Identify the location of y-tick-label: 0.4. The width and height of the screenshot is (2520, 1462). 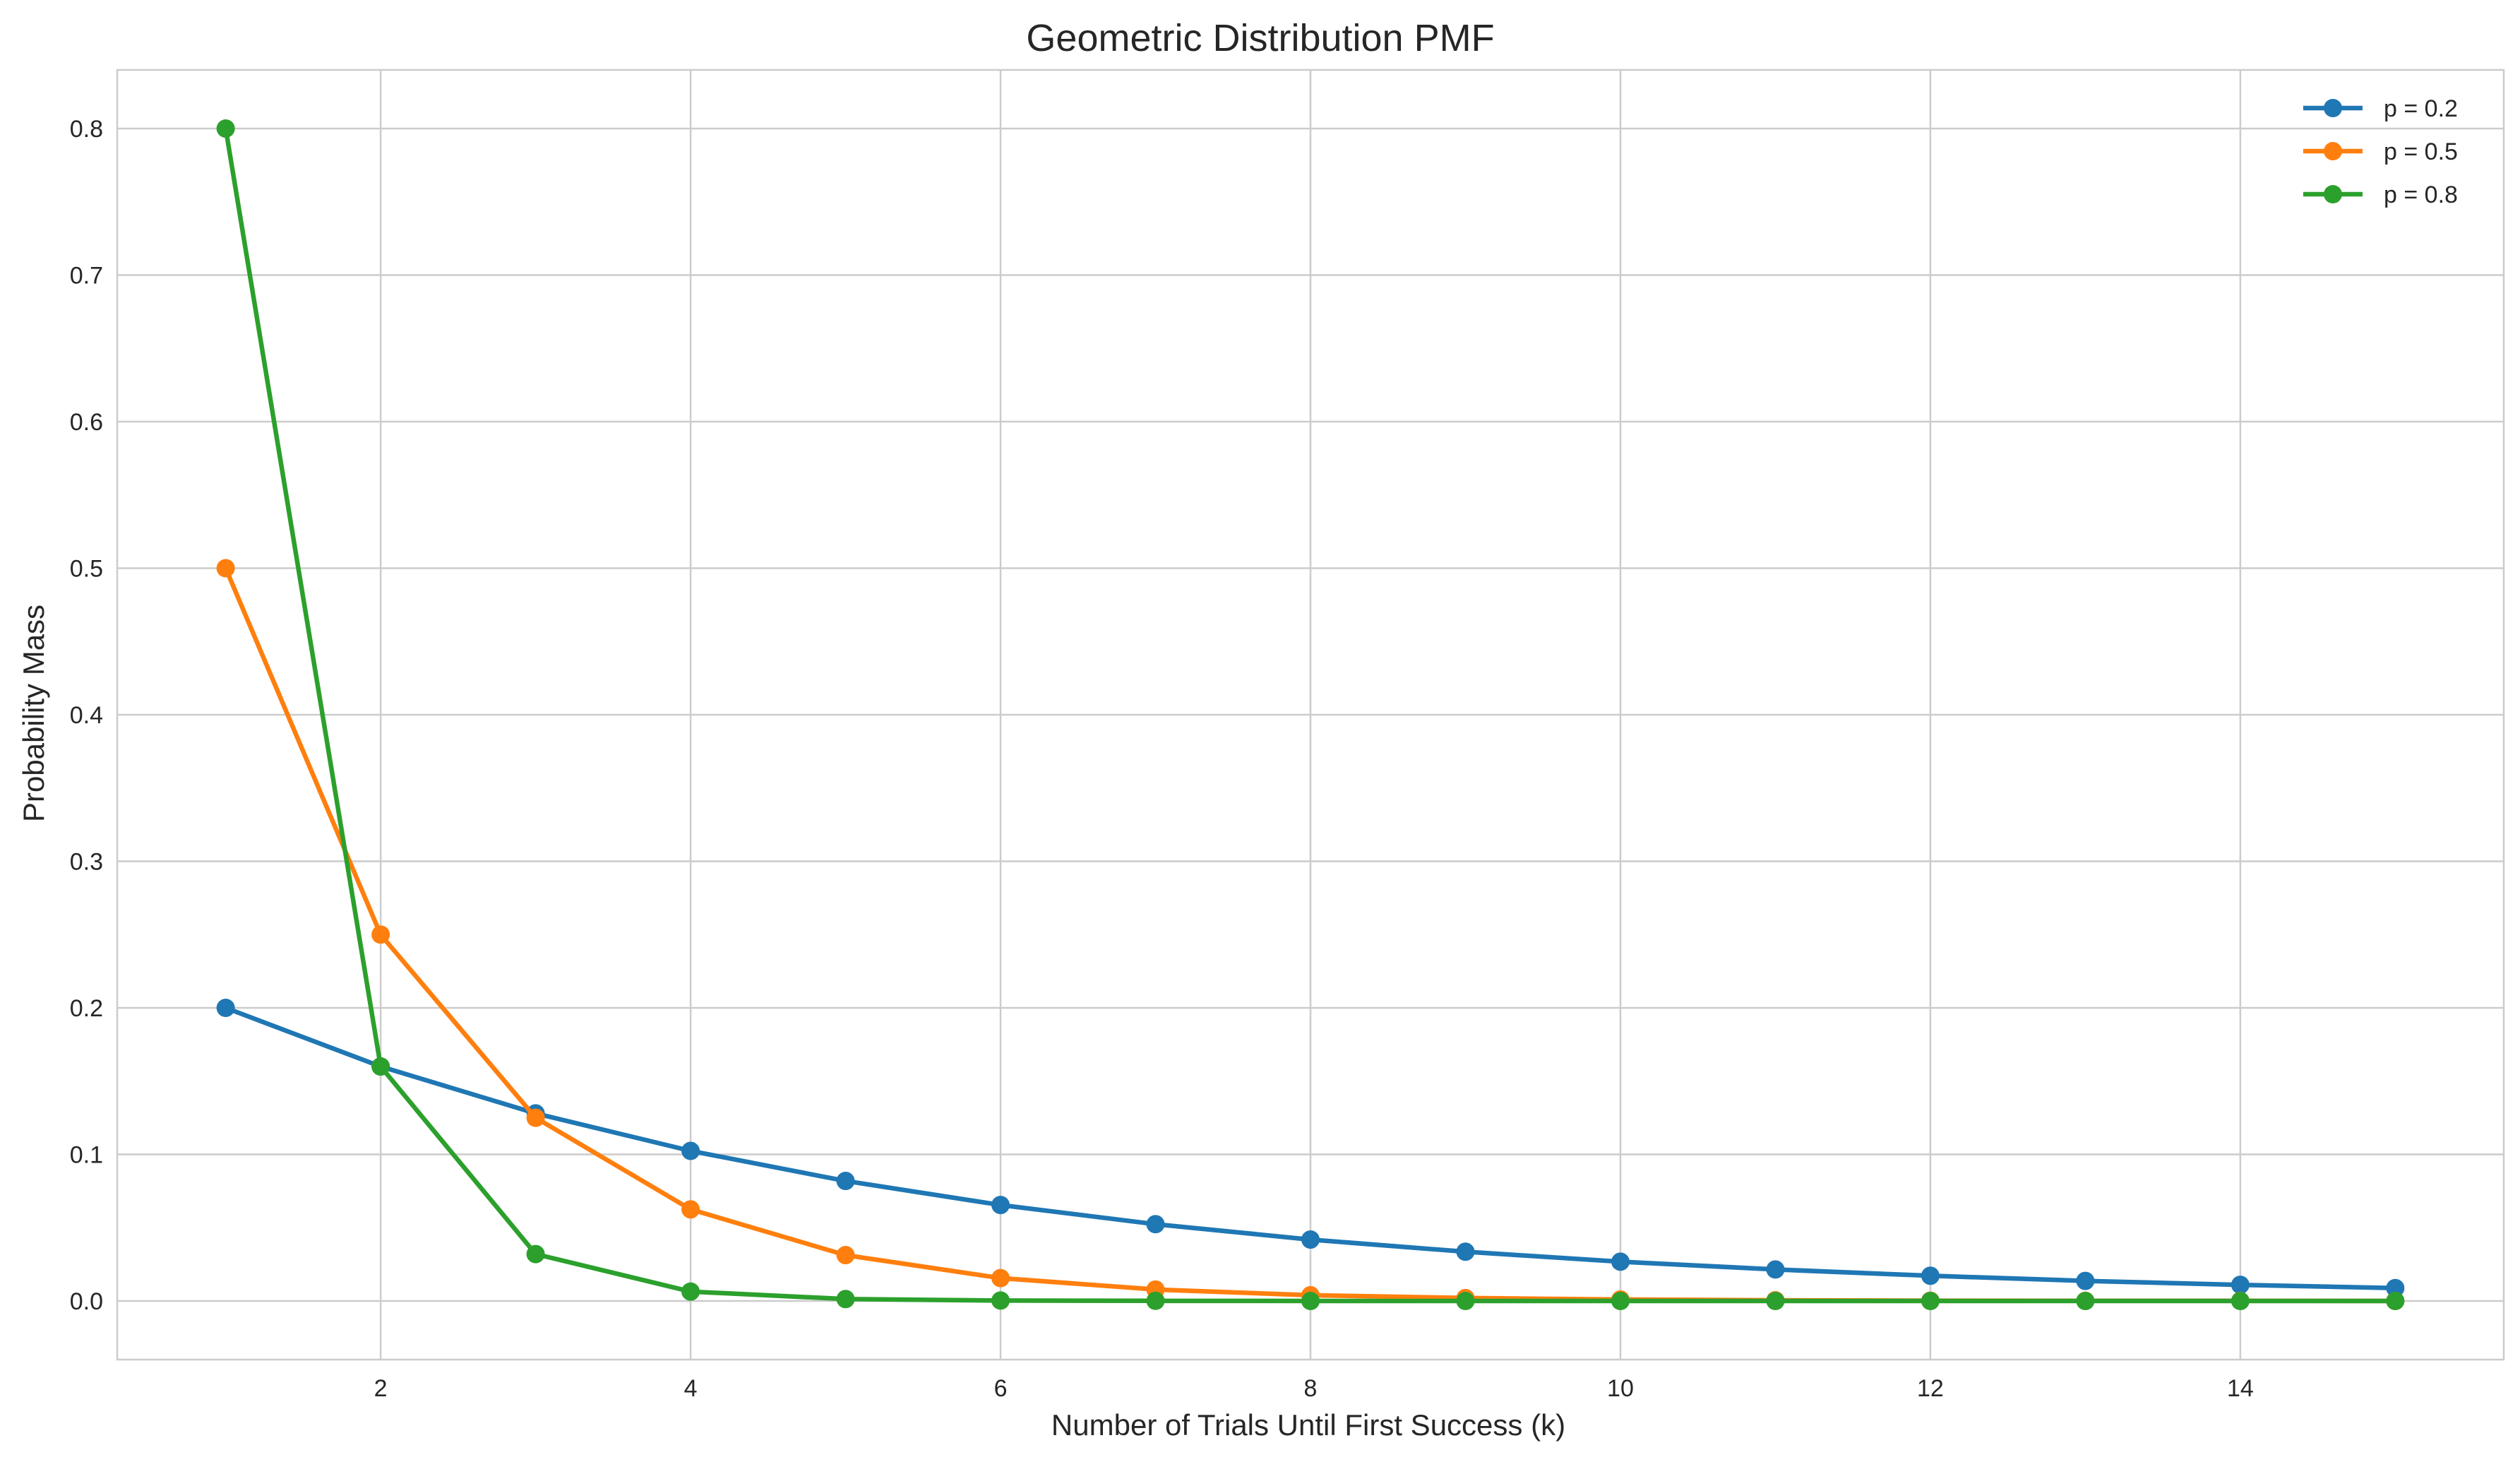
(87, 715).